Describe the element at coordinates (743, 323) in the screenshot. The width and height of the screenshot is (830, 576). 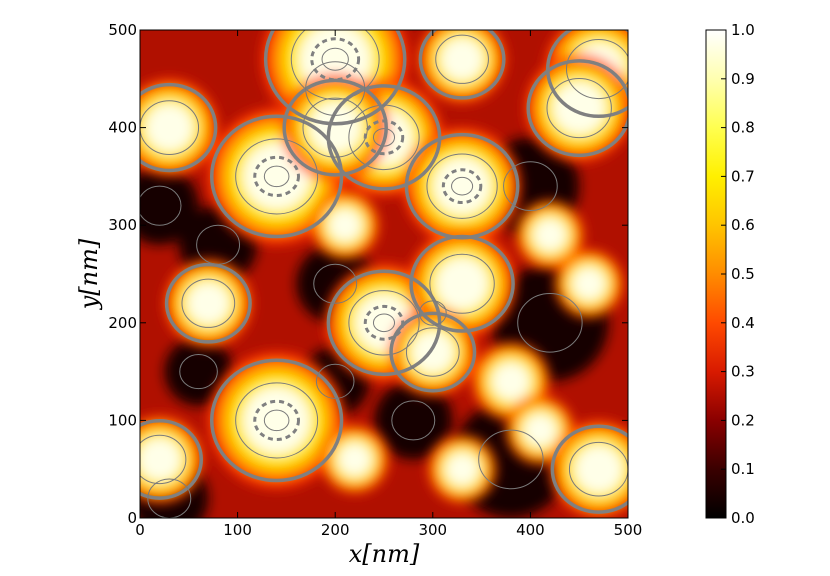
I see `colorbar-tick-label: 0.4` at that location.